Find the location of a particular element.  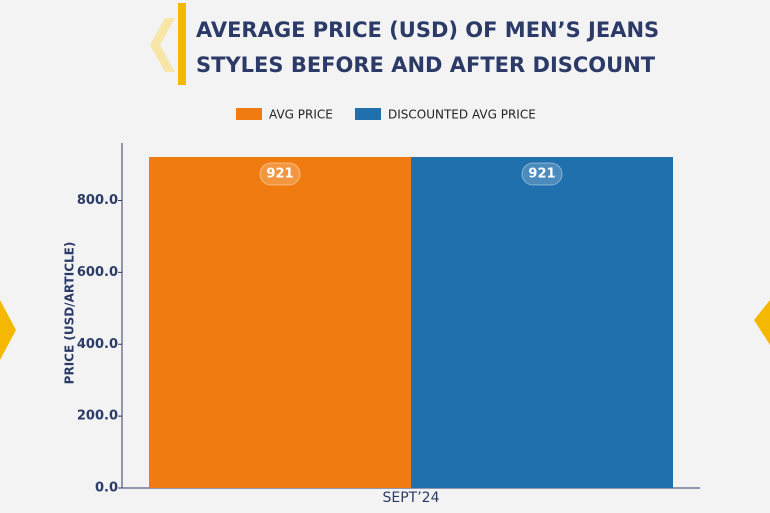

y-axis-label: PRICE (USD/ARTICLE) is located at coordinates (70, 313).